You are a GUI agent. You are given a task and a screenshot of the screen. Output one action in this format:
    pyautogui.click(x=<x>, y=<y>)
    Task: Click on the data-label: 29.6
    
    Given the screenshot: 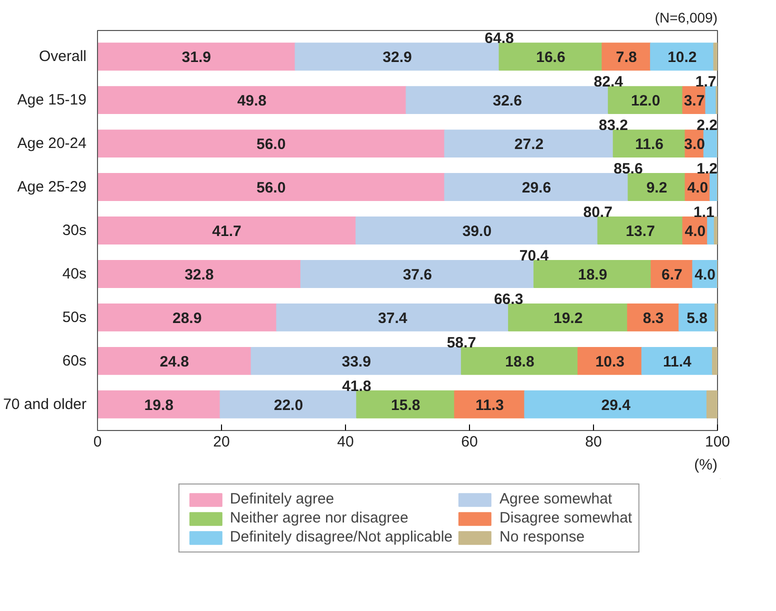 What is the action you would take?
    pyautogui.click(x=537, y=188)
    